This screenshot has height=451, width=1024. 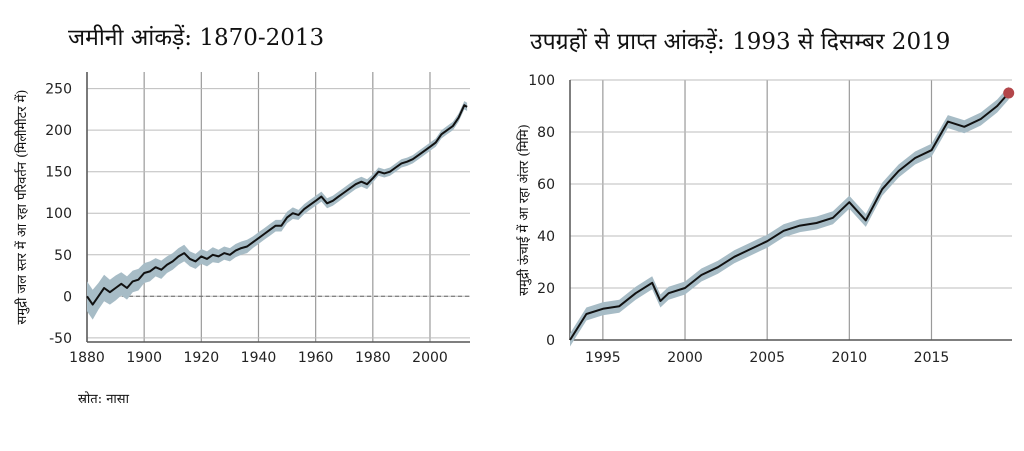 What do you see at coordinates (58, 90) in the screenshot?
I see `y-tick-label: 250` at bounding box center [58, 90].